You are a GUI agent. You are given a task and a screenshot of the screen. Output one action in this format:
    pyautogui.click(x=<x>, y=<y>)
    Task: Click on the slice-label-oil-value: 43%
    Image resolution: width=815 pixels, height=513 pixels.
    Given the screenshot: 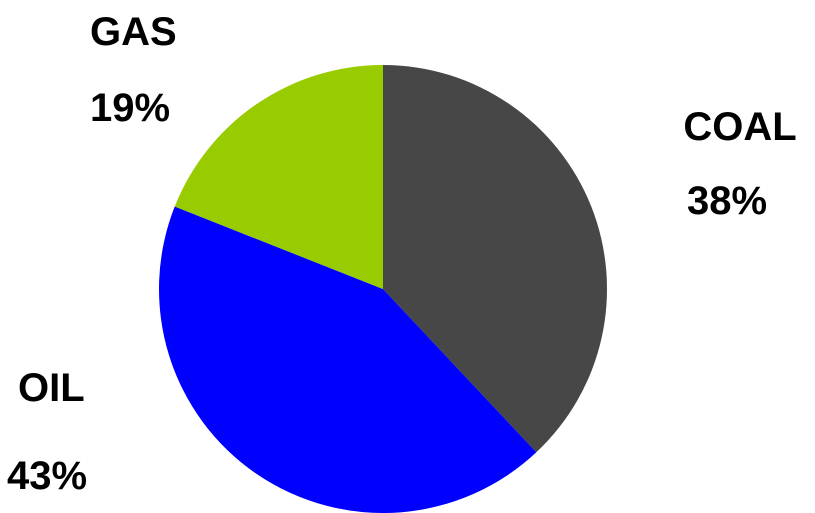 What is the action you would take?
    pyautogui.click(x=47, y=476)
    